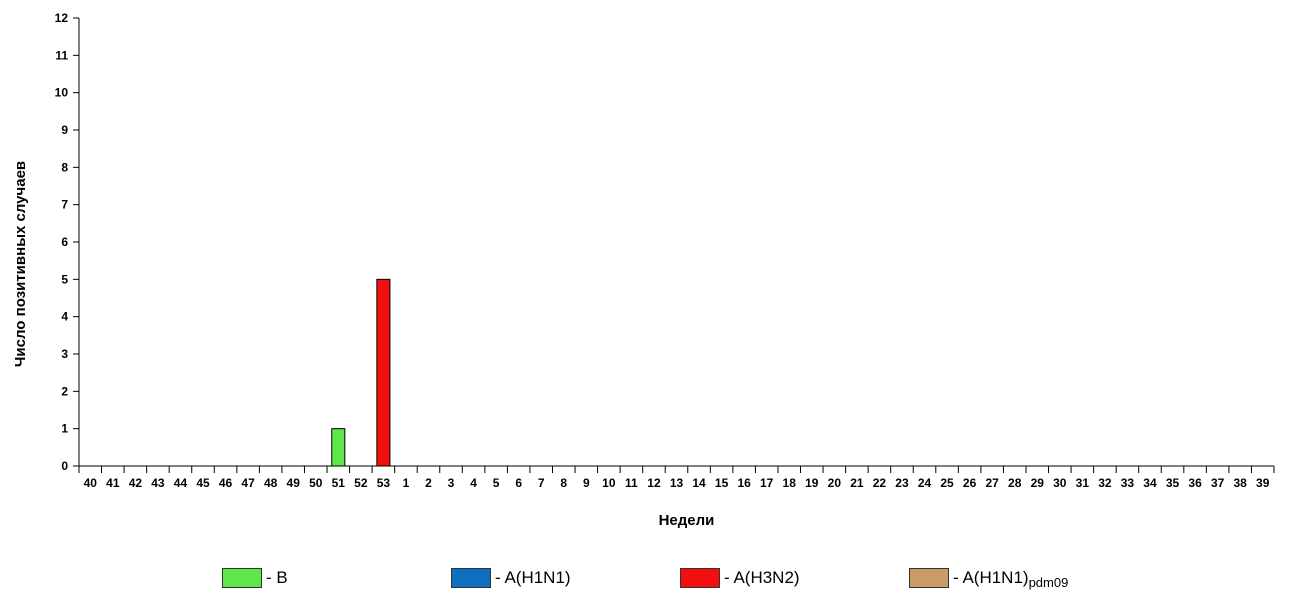 The width and height of the screenshot is (1300, 601). I want to click on x-tick-label: 3, so click(451, 483).